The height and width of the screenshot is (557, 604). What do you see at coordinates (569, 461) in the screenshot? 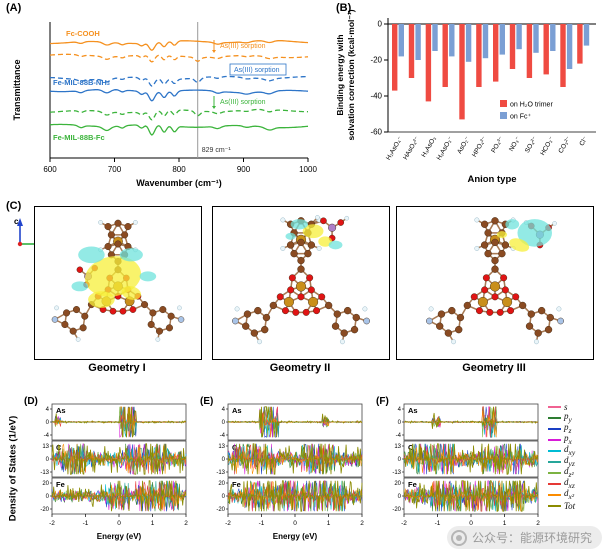
I see `legend-label: dyz` at bounding box center [569, 461].